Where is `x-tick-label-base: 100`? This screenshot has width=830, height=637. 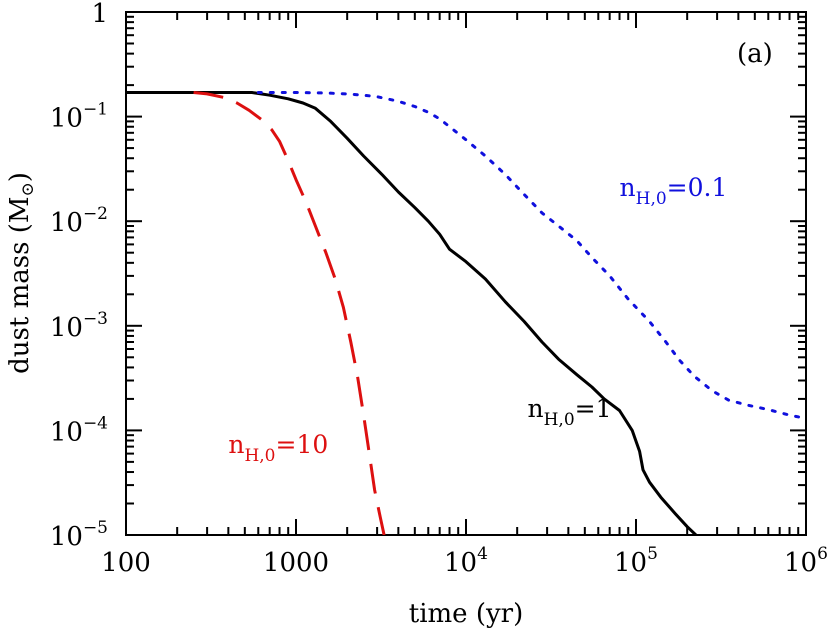 x-tick-label-base: 100 is located at coordinates (126, 563).